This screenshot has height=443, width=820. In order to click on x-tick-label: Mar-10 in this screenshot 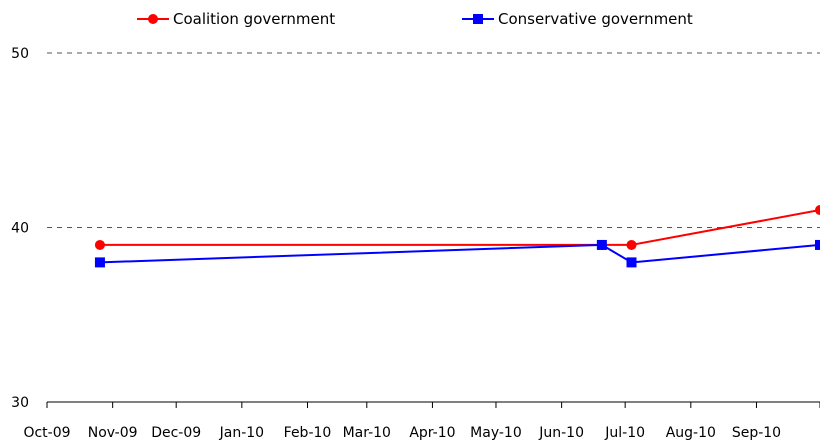, I will do `click(367, 433)`.